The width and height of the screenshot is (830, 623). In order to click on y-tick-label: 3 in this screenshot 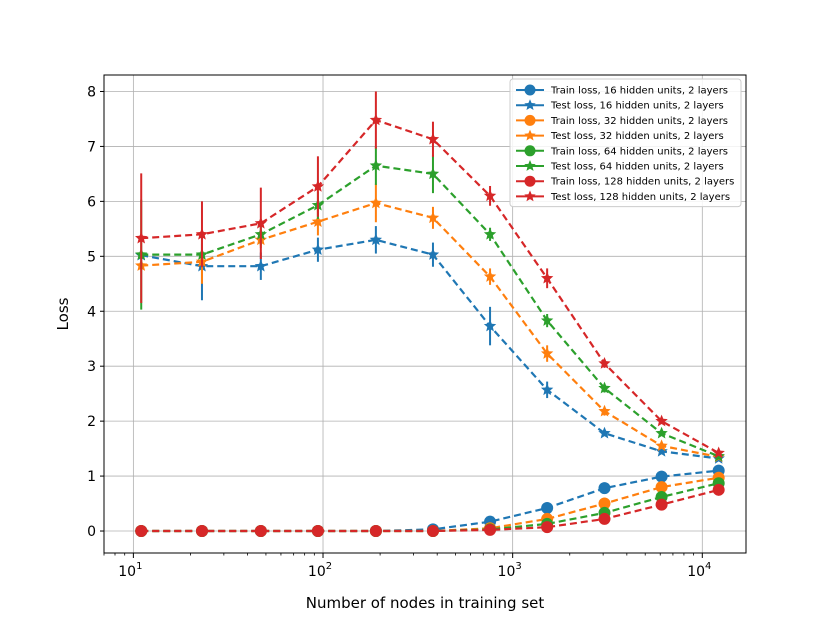, I will do `click(91, 367)`.